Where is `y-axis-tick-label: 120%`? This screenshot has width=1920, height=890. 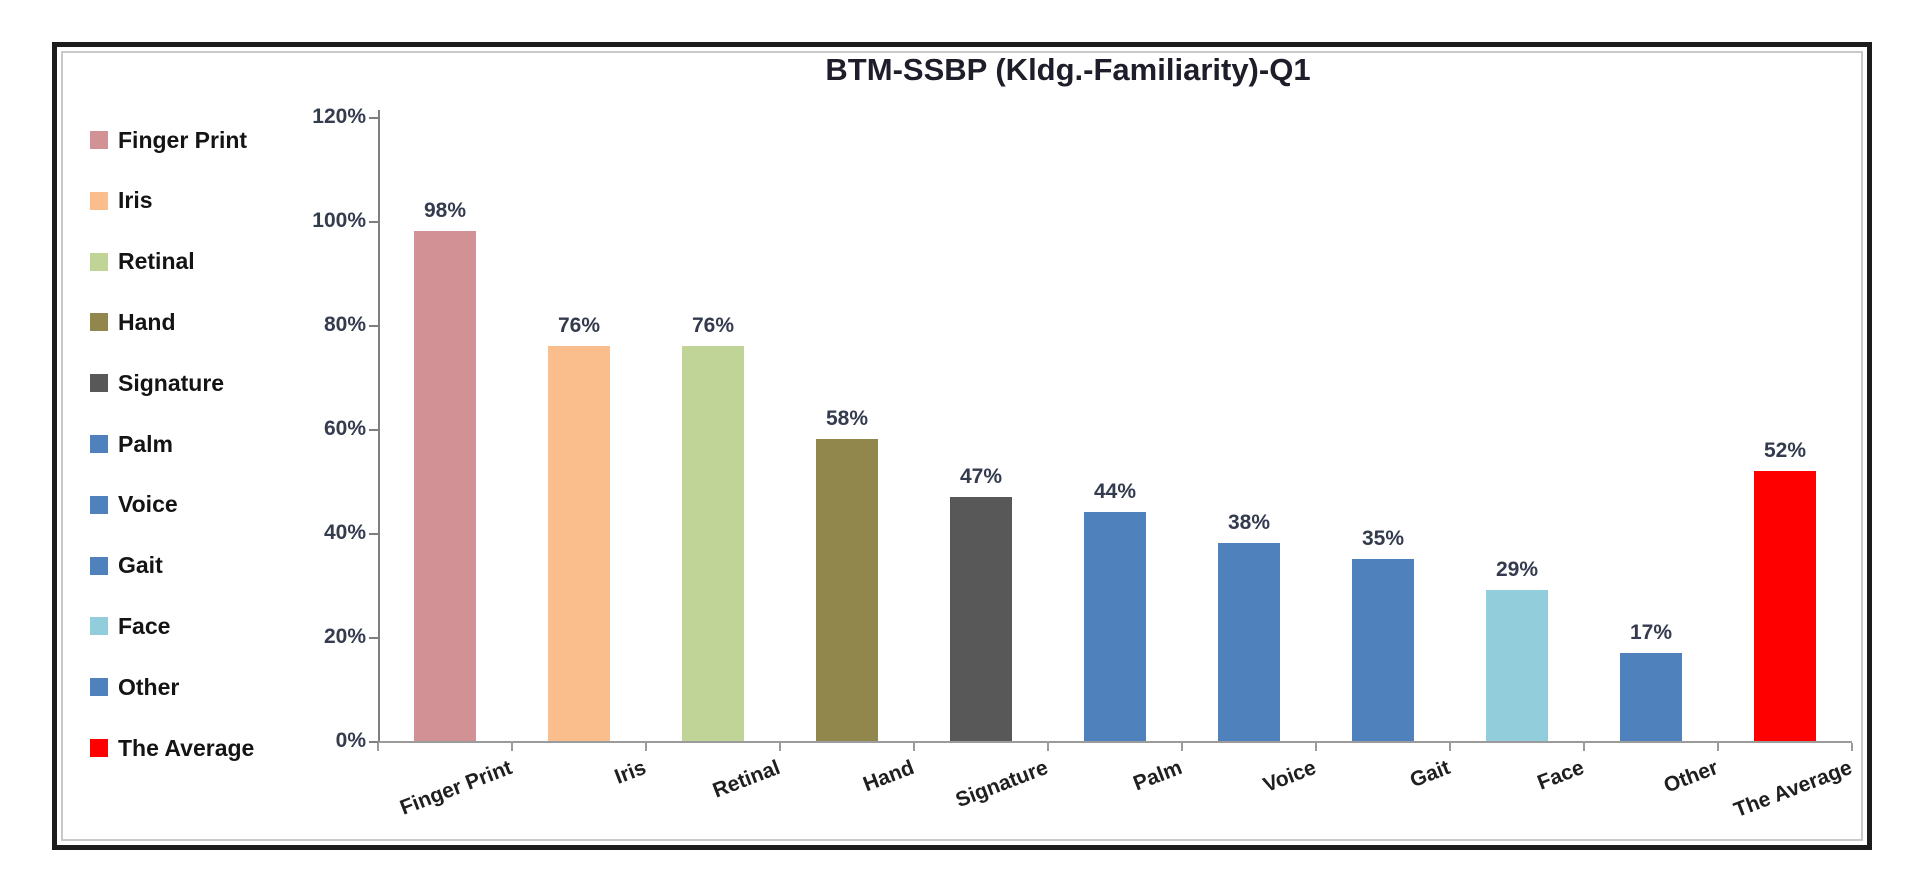 y-axis-tick-label: 120% is located at coordinates (339, 116).